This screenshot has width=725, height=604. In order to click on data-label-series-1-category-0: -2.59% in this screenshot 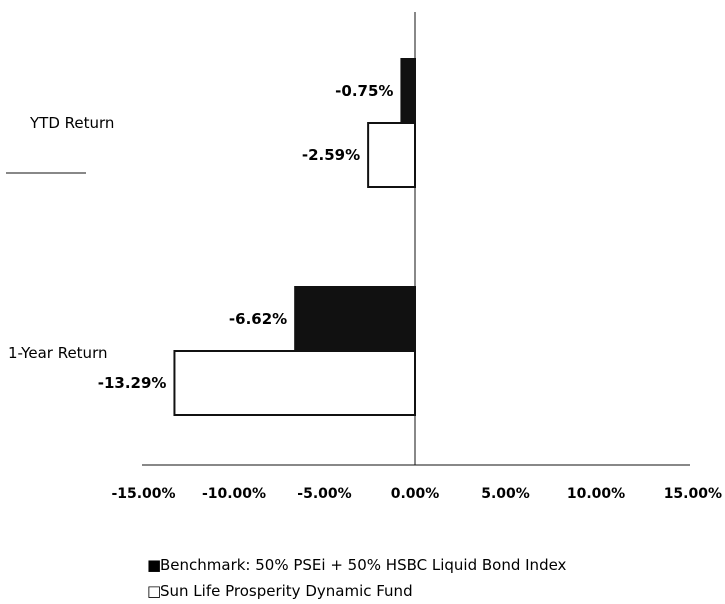, I will do `click(331, 155)`.